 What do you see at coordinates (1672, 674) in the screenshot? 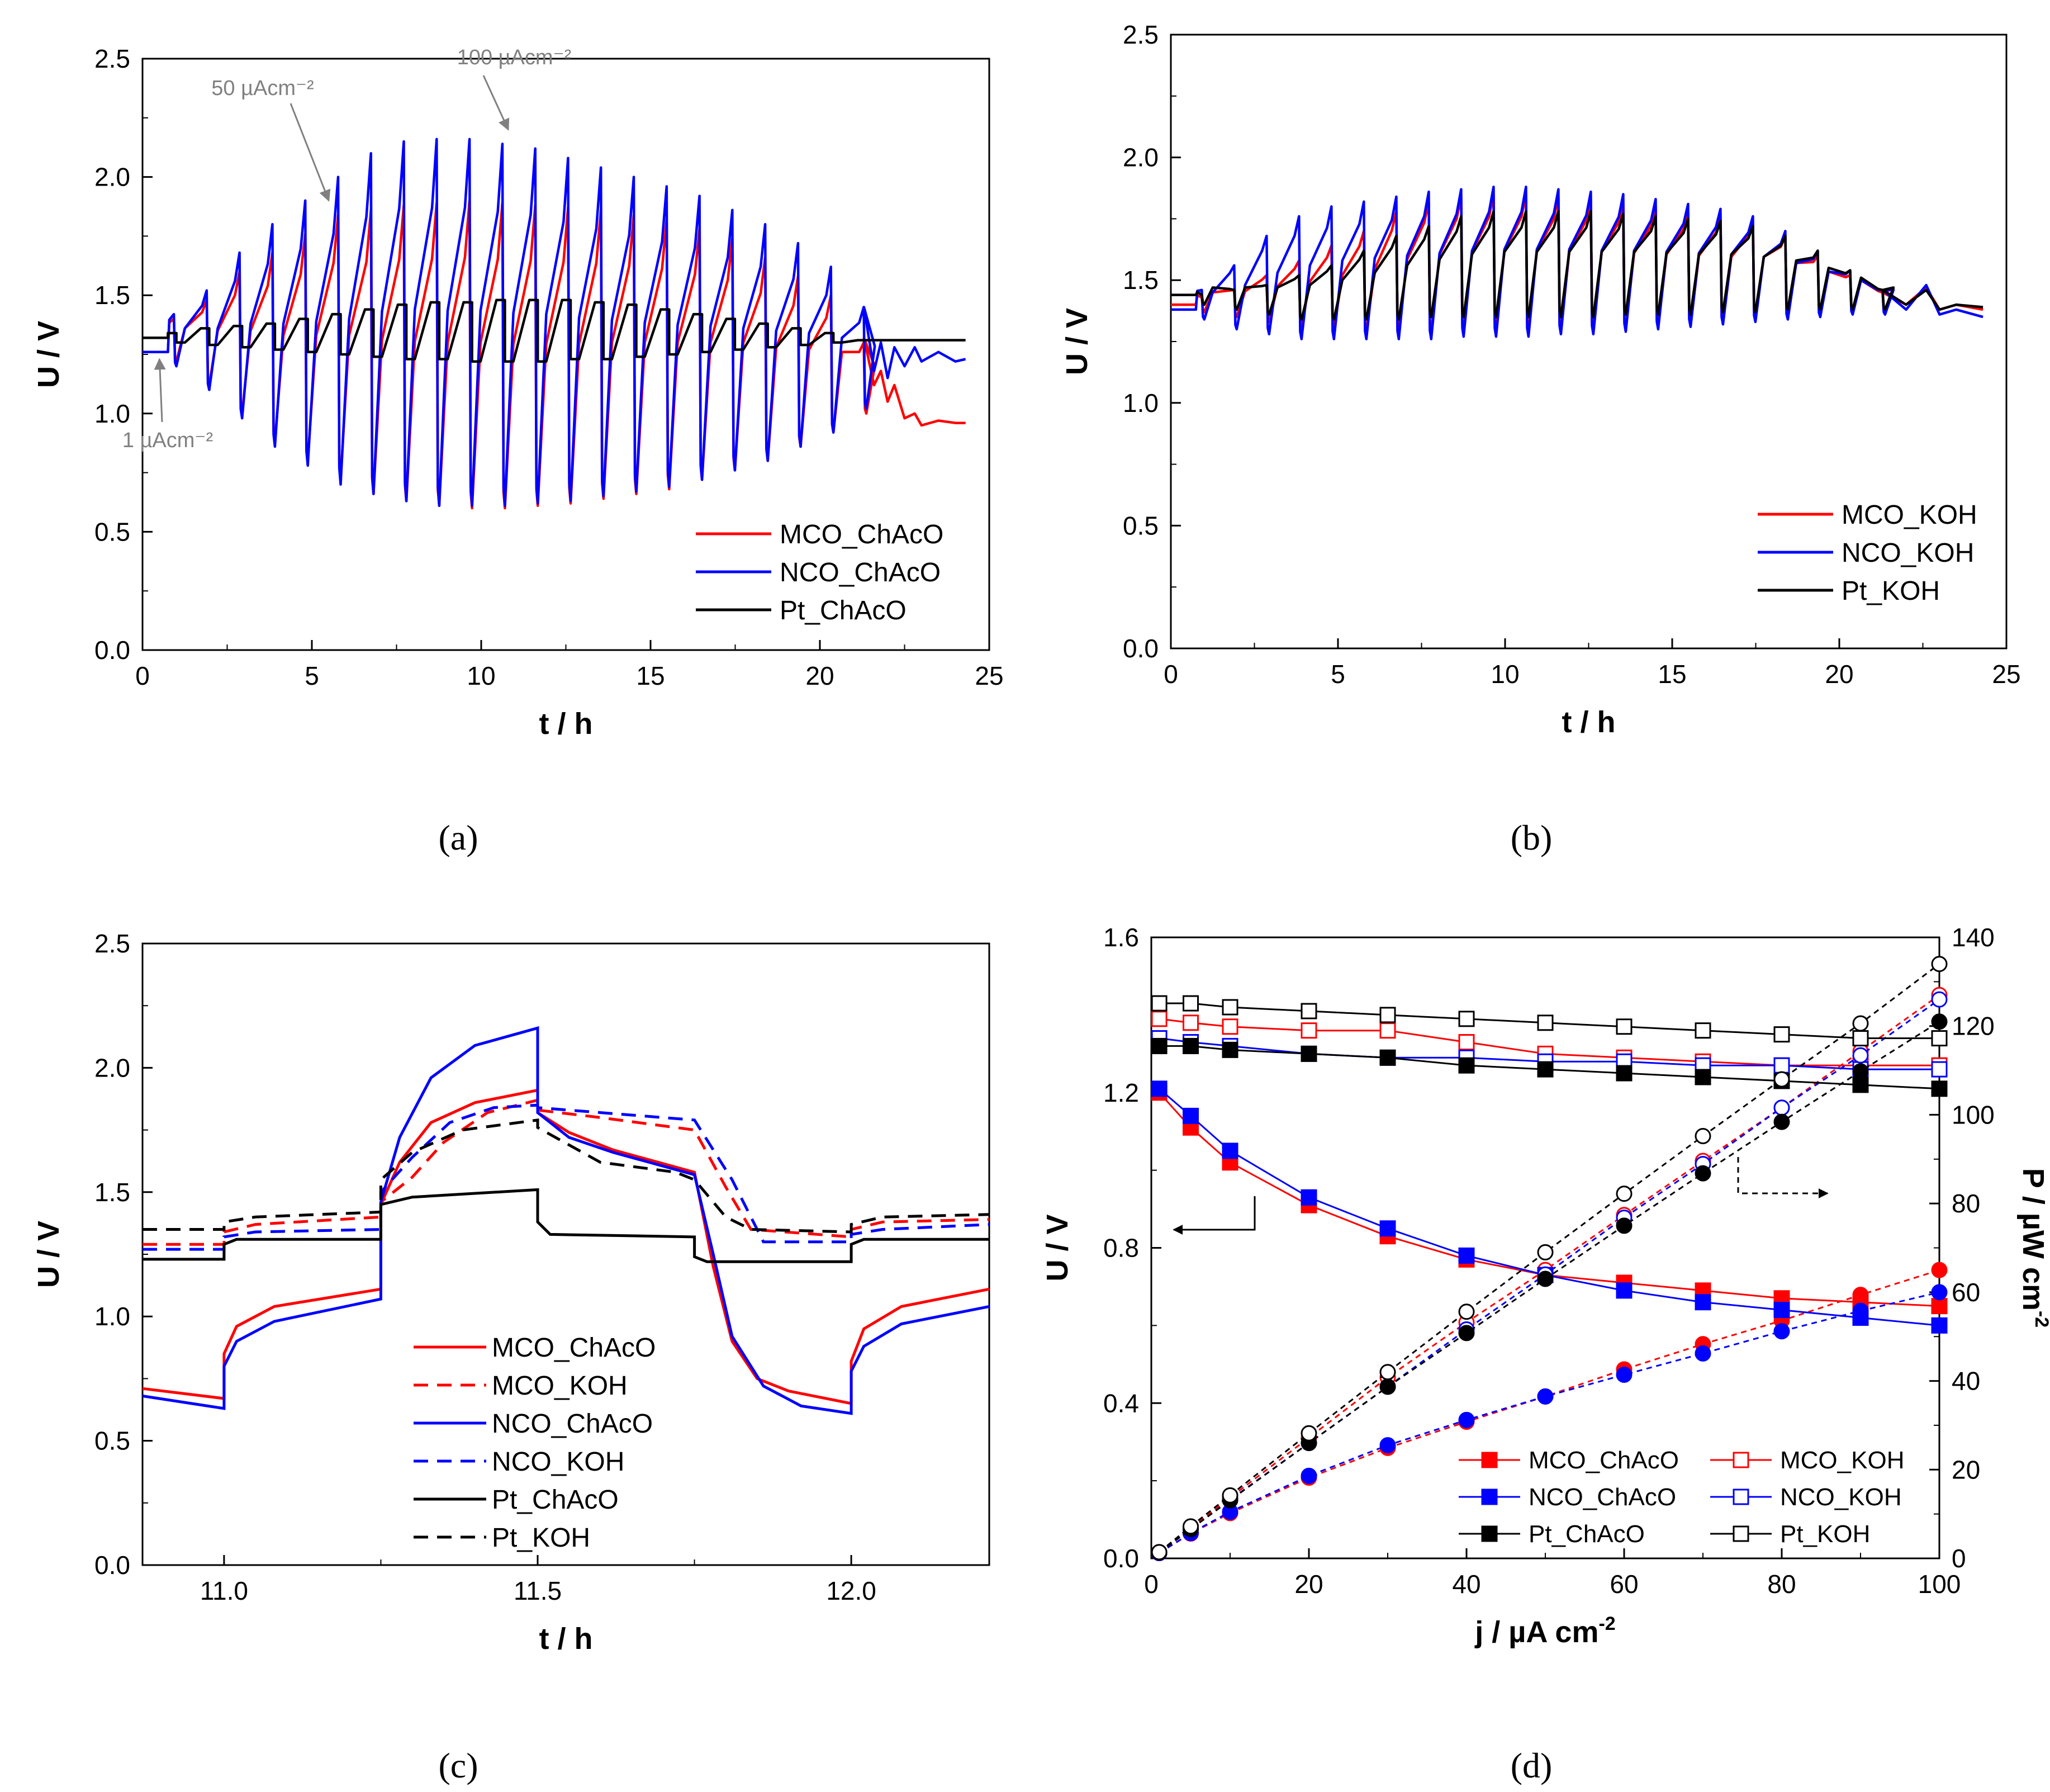
I see `x-tick-label: 15` at bounding box center [1672, 674].